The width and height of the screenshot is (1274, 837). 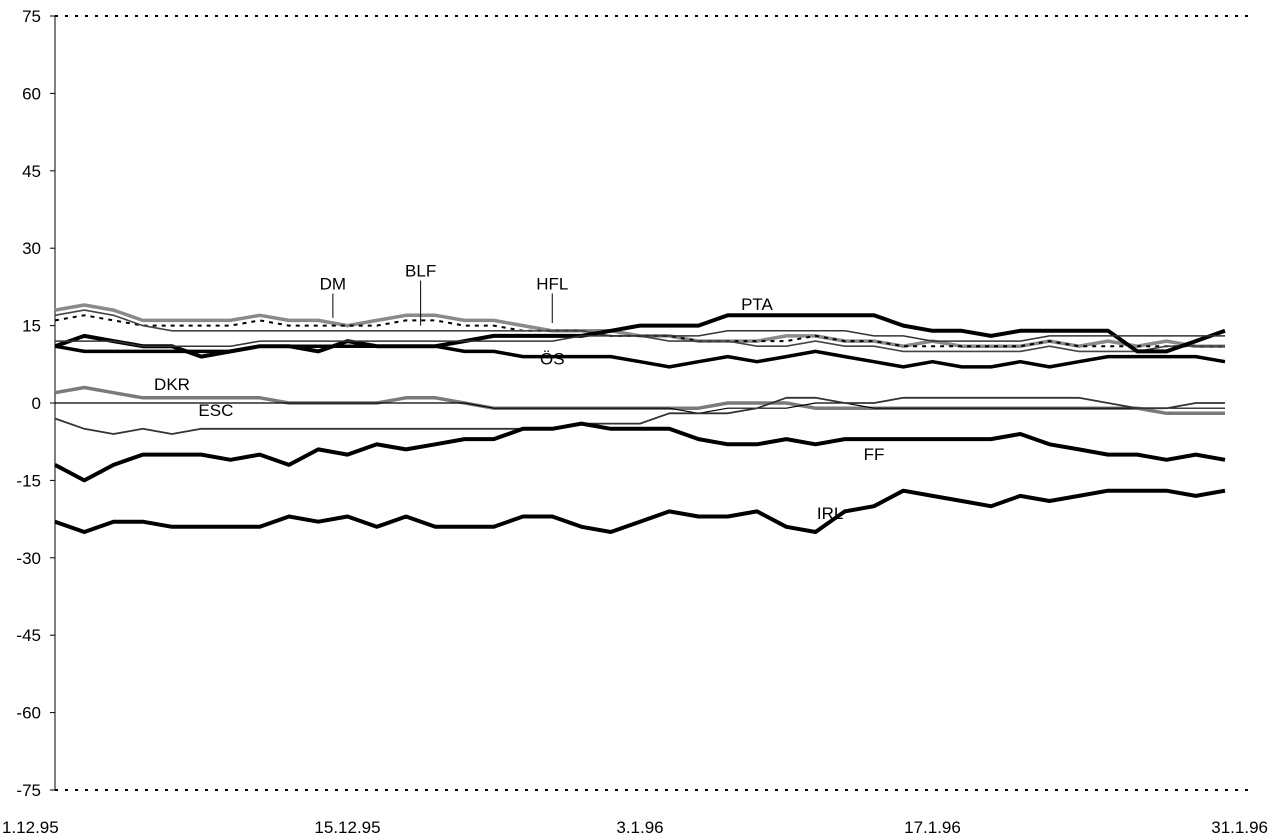 I want to click on series-line-esc, so click(x=639, y=415).